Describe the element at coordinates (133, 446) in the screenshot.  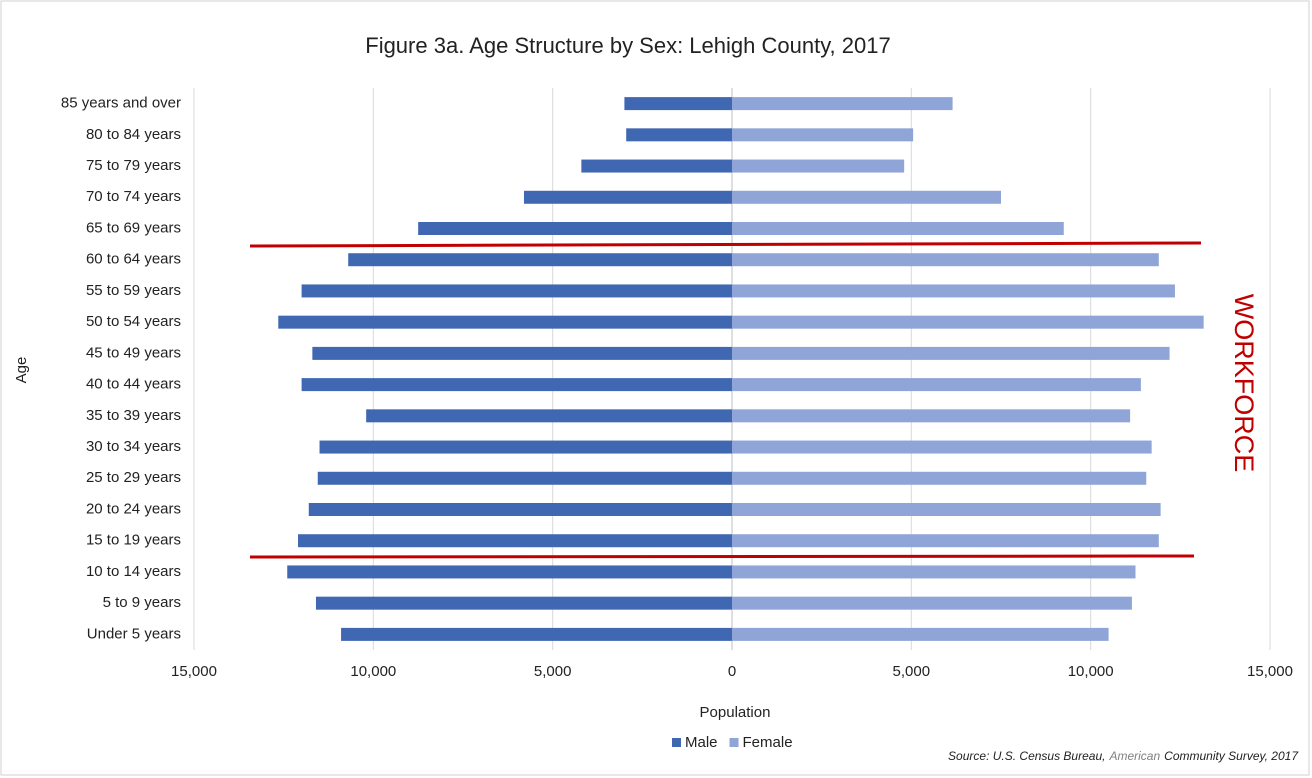
I see `y-tick-label: 30 to 34 years` at that location.